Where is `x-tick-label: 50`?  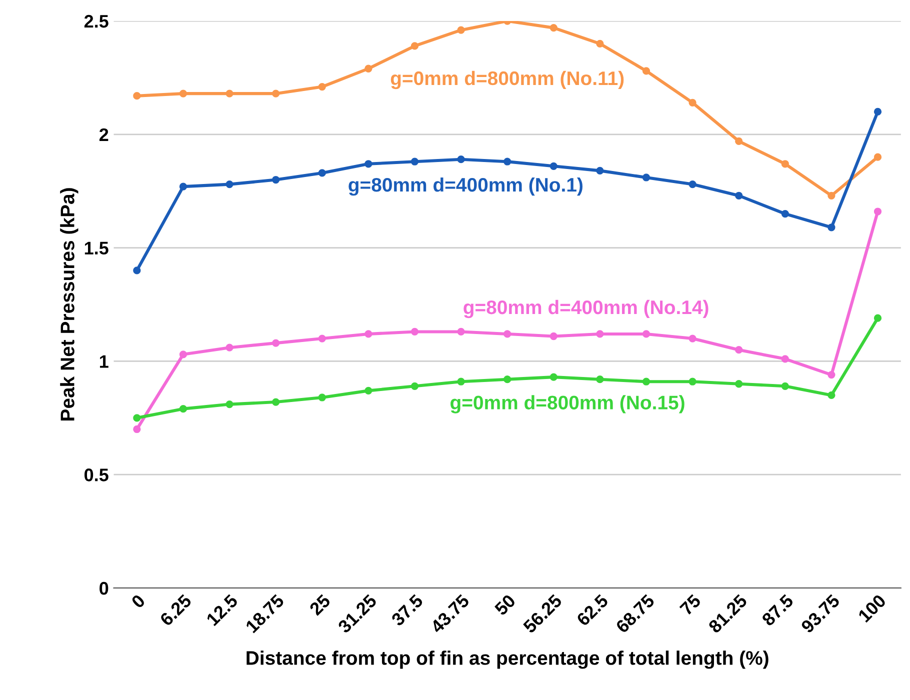
x-tick-label: 50 is located at coordinates (505, 605).